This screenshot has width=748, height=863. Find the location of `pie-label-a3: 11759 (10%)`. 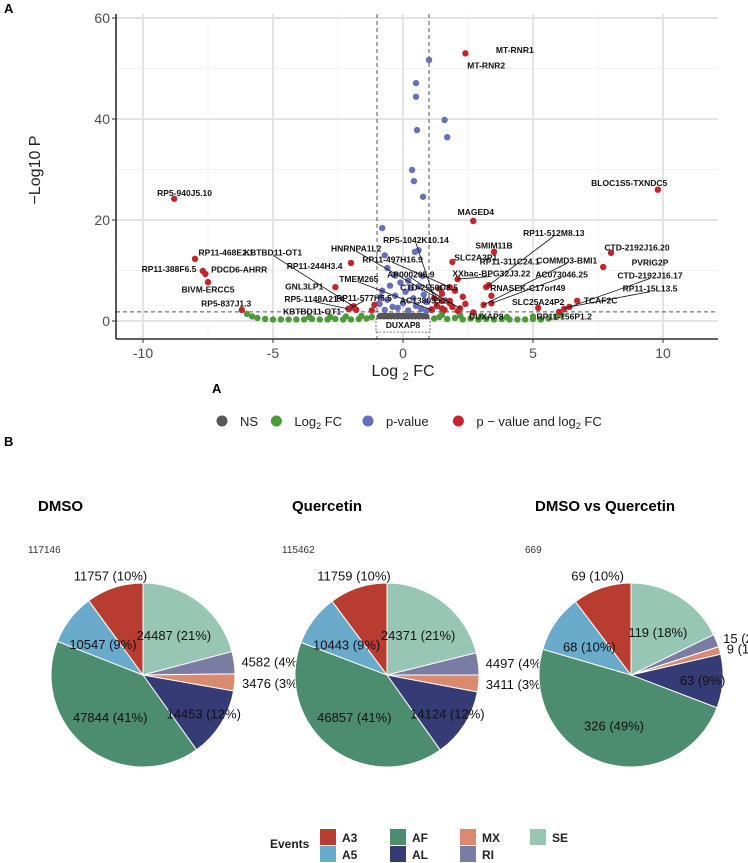

pie-label-a3: 11759 (10%) is located at coordinates (353, 575).